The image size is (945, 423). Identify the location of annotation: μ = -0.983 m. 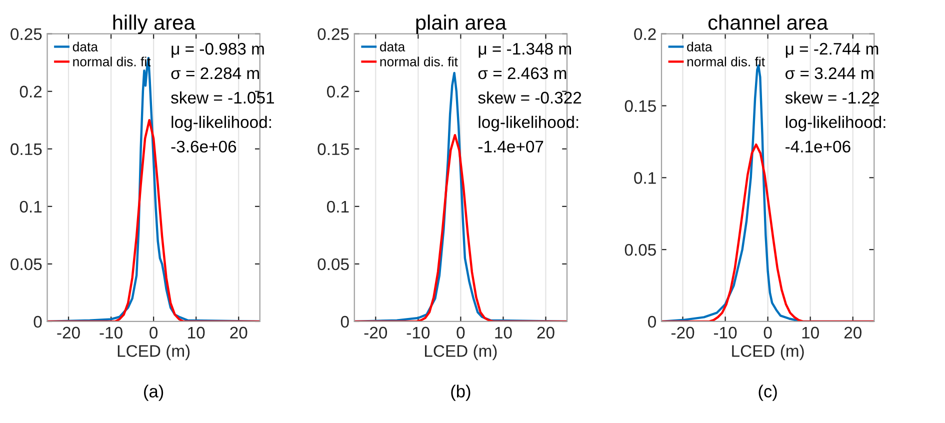
(218, 50).